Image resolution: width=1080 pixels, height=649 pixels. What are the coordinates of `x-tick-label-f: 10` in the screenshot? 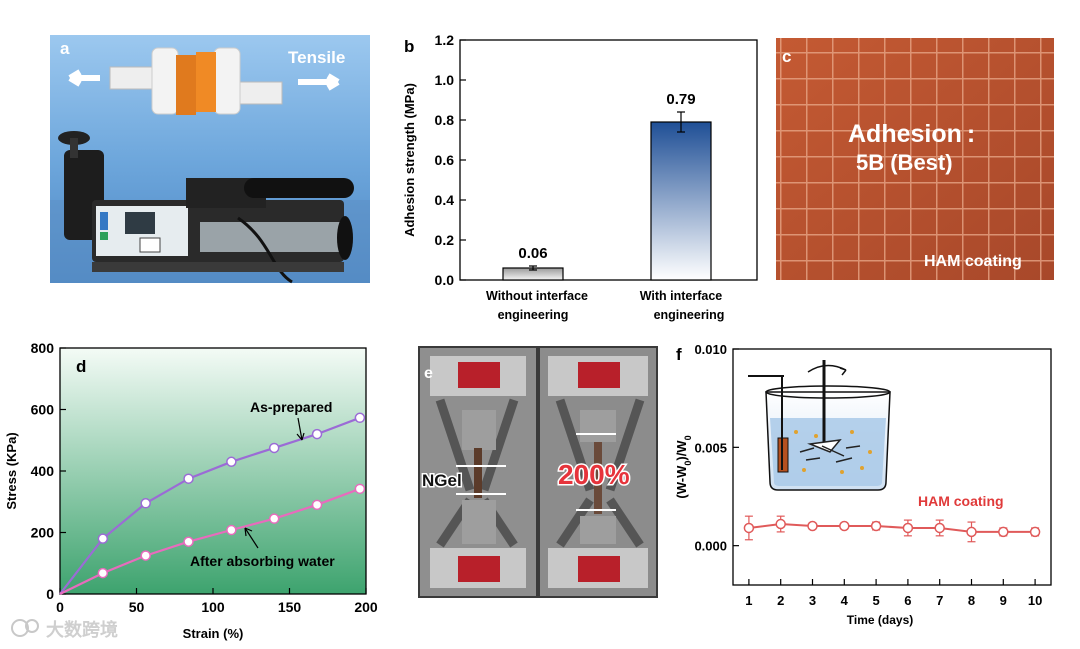 It's located at (1035, 600).